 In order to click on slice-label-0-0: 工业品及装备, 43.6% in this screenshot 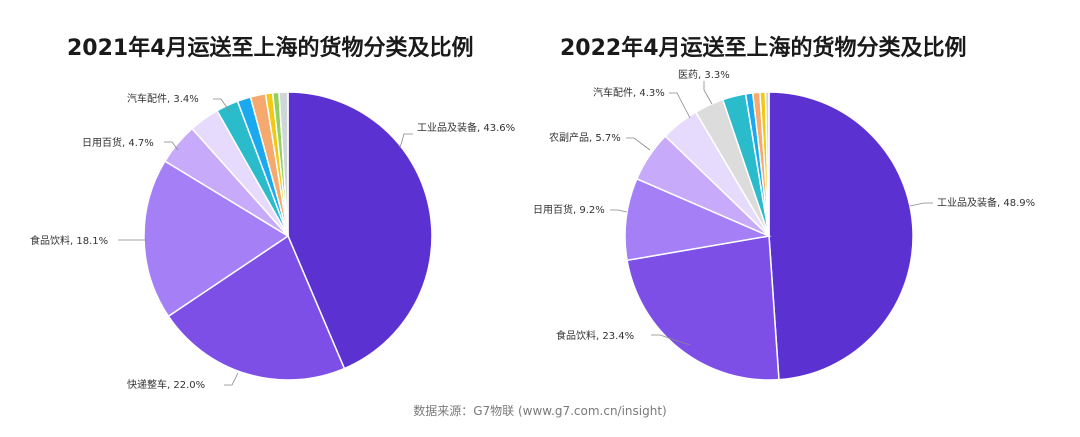, I will do `click(466, 127)`.